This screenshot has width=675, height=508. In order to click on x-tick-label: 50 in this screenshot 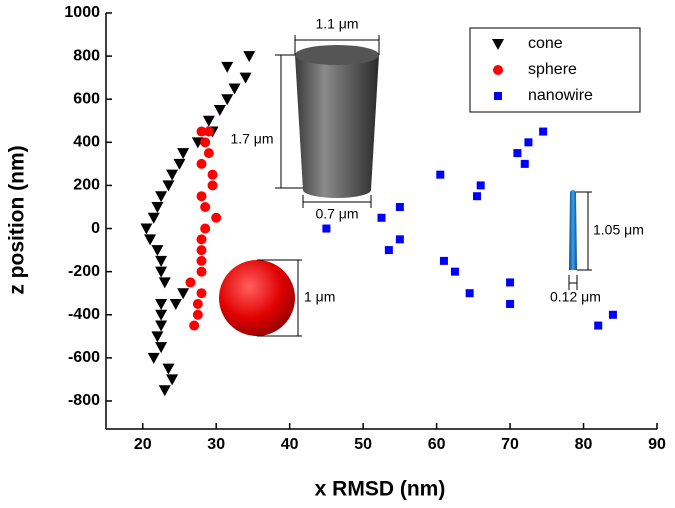, I will do `click(363, 444)`.